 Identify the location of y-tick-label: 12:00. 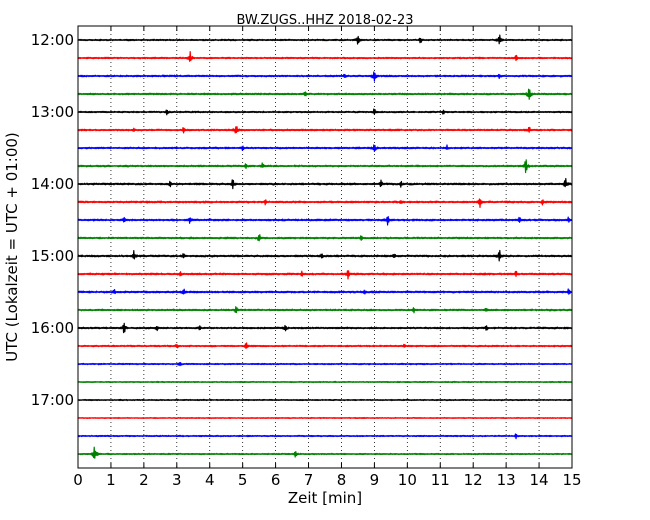
(52, 40).